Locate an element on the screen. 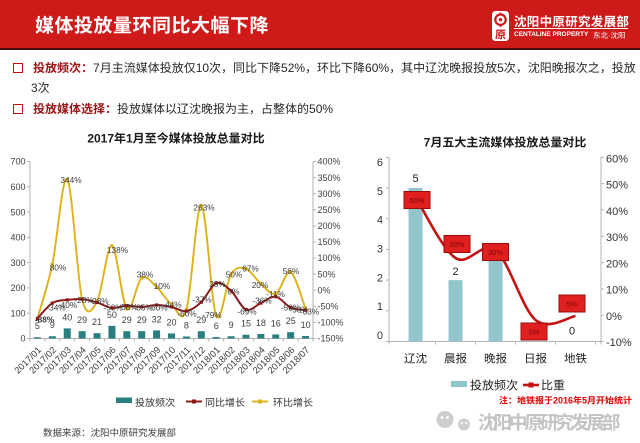 This screenshot has height=443, width=640. svg-text: 数据来源：沈阳中原研究发展部 is located at coordinates (109, 433).